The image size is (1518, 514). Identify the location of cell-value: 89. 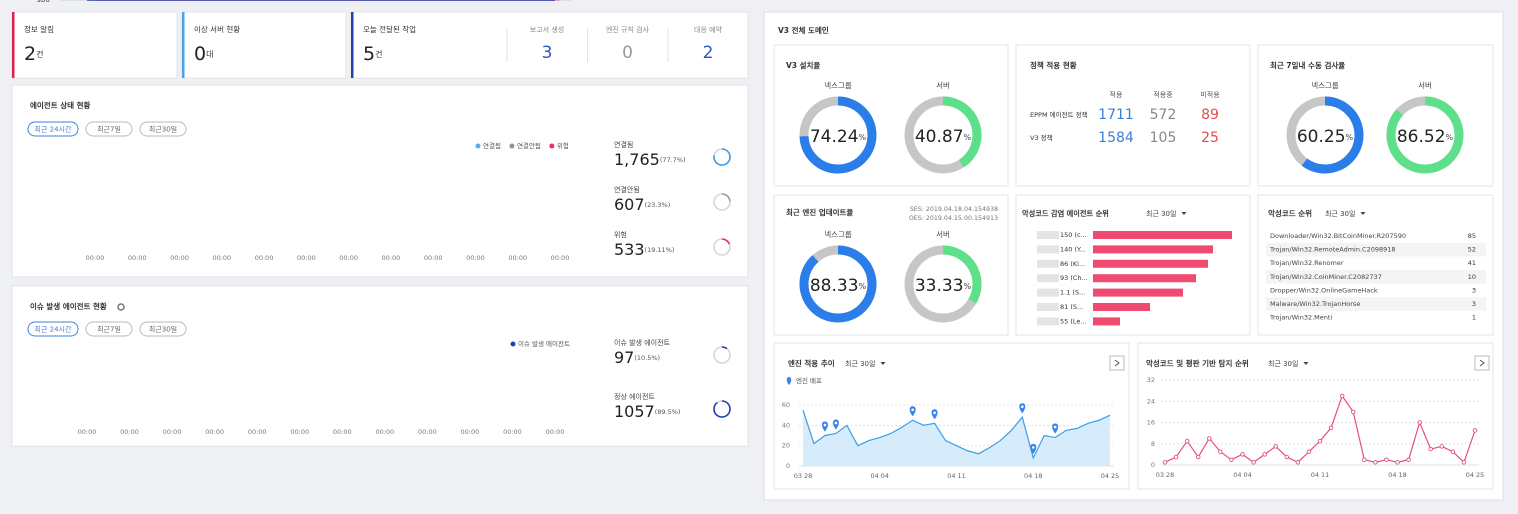
(1210, 115).